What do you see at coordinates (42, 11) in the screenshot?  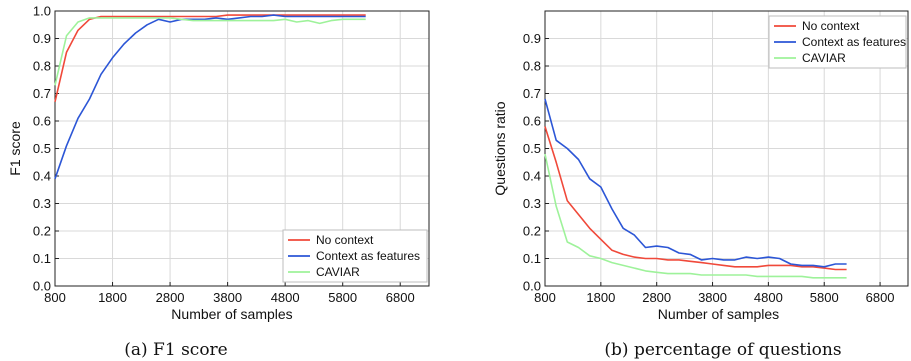 I see `y-tick-label: 1.0` at bounding box center [42, 11].